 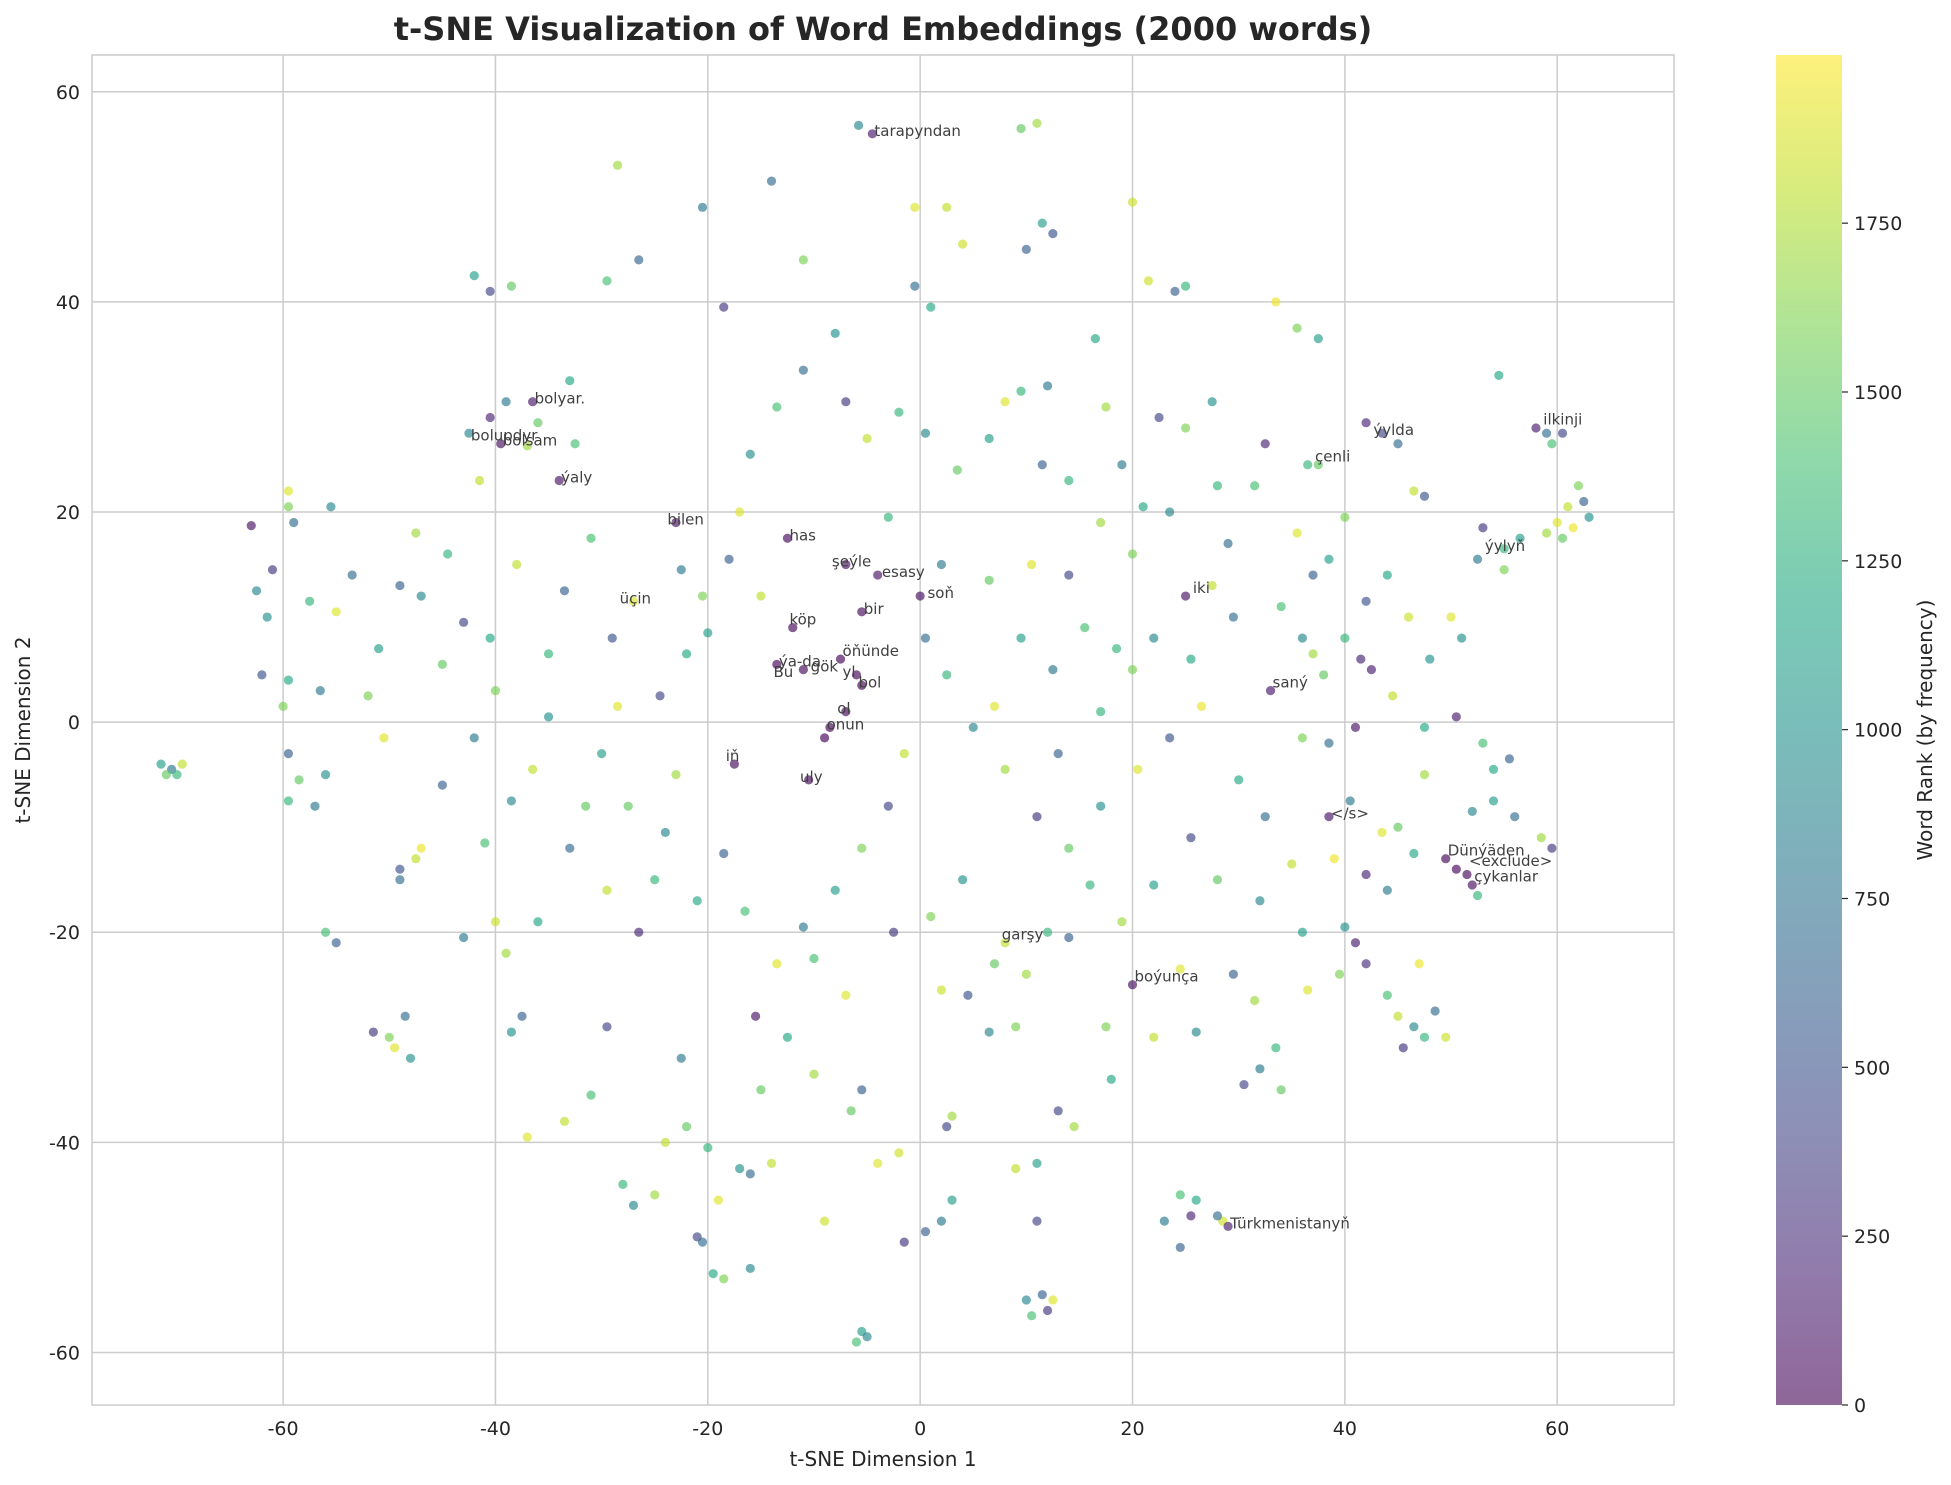 I want to click on word-annotation: şeýle, so click(x=851, y=562).